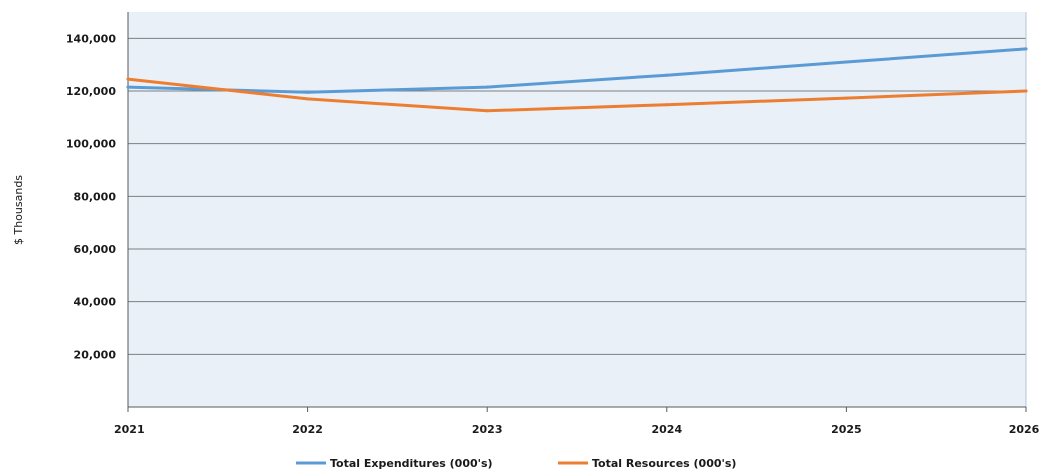  Describe the element at coordinates (666, 429) in the screenshot. I see `x-tick-label: 2024` at that location.